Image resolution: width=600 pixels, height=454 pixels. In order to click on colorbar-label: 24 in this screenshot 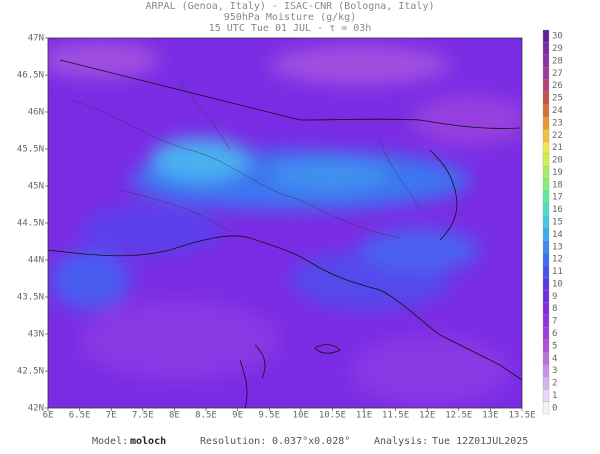, I will do `click(557, 111)`.